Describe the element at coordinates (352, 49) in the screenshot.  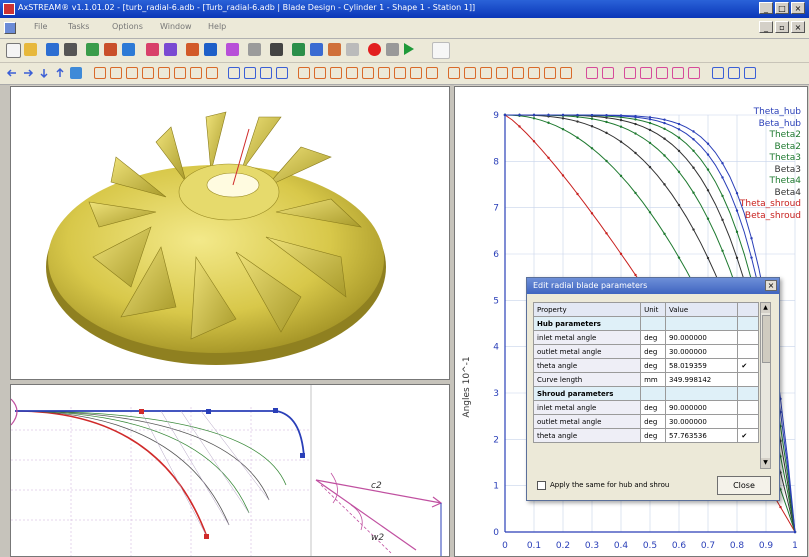
I see `disabled-tool-icon` at that location.